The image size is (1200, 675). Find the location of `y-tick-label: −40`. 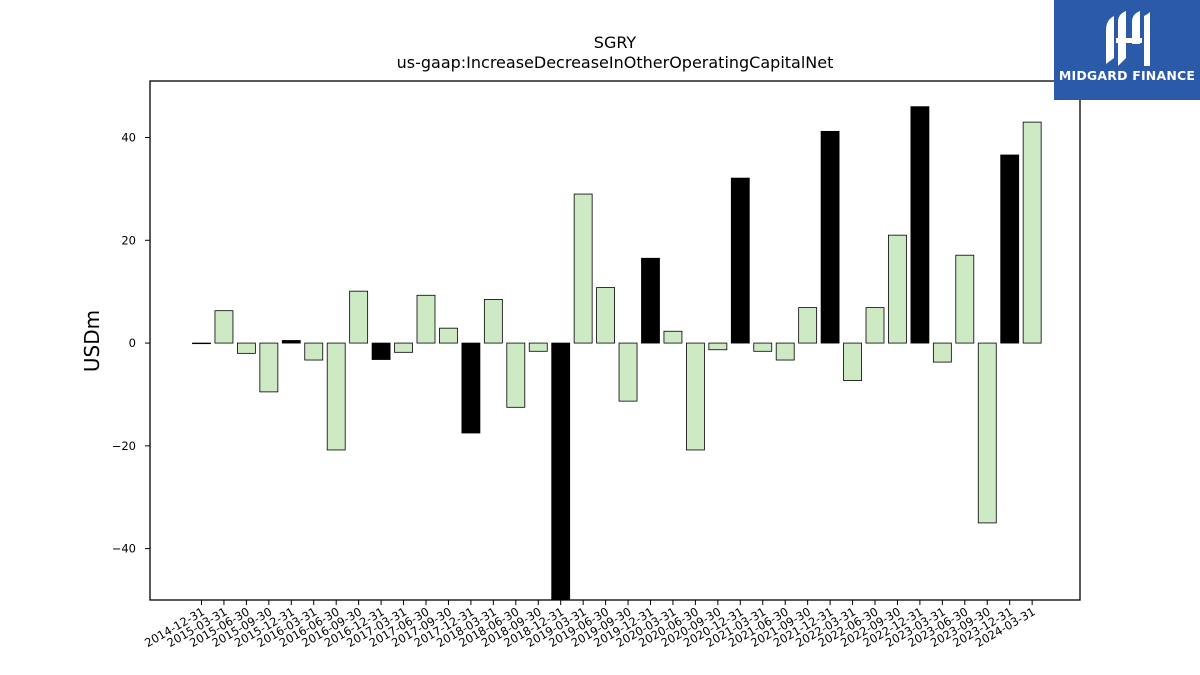

y-tick-label: −40 is located at coordinates (124, 549).